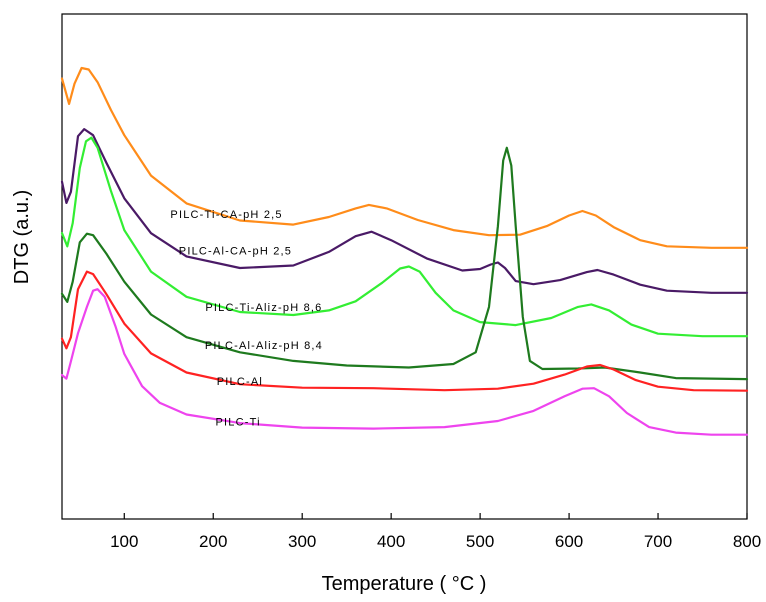  Describe the element at coordinates (213, 541) in the screenshot. I see `x-tick-label: 200` at that location.